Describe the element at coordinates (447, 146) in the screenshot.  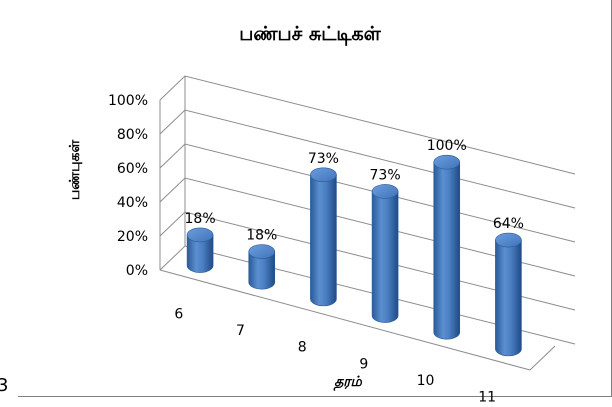
I see `data-label: 100%` at that location.